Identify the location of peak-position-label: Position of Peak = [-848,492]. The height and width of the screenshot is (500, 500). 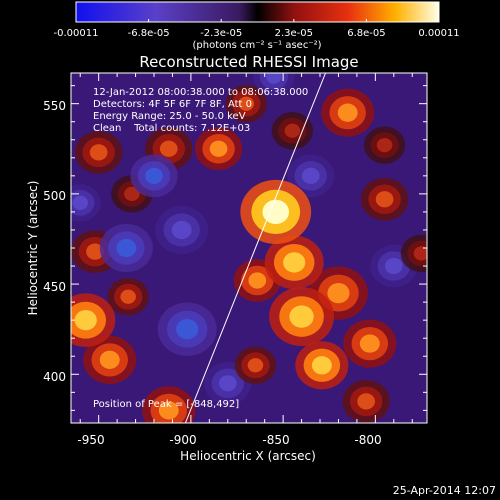
(166, 404).